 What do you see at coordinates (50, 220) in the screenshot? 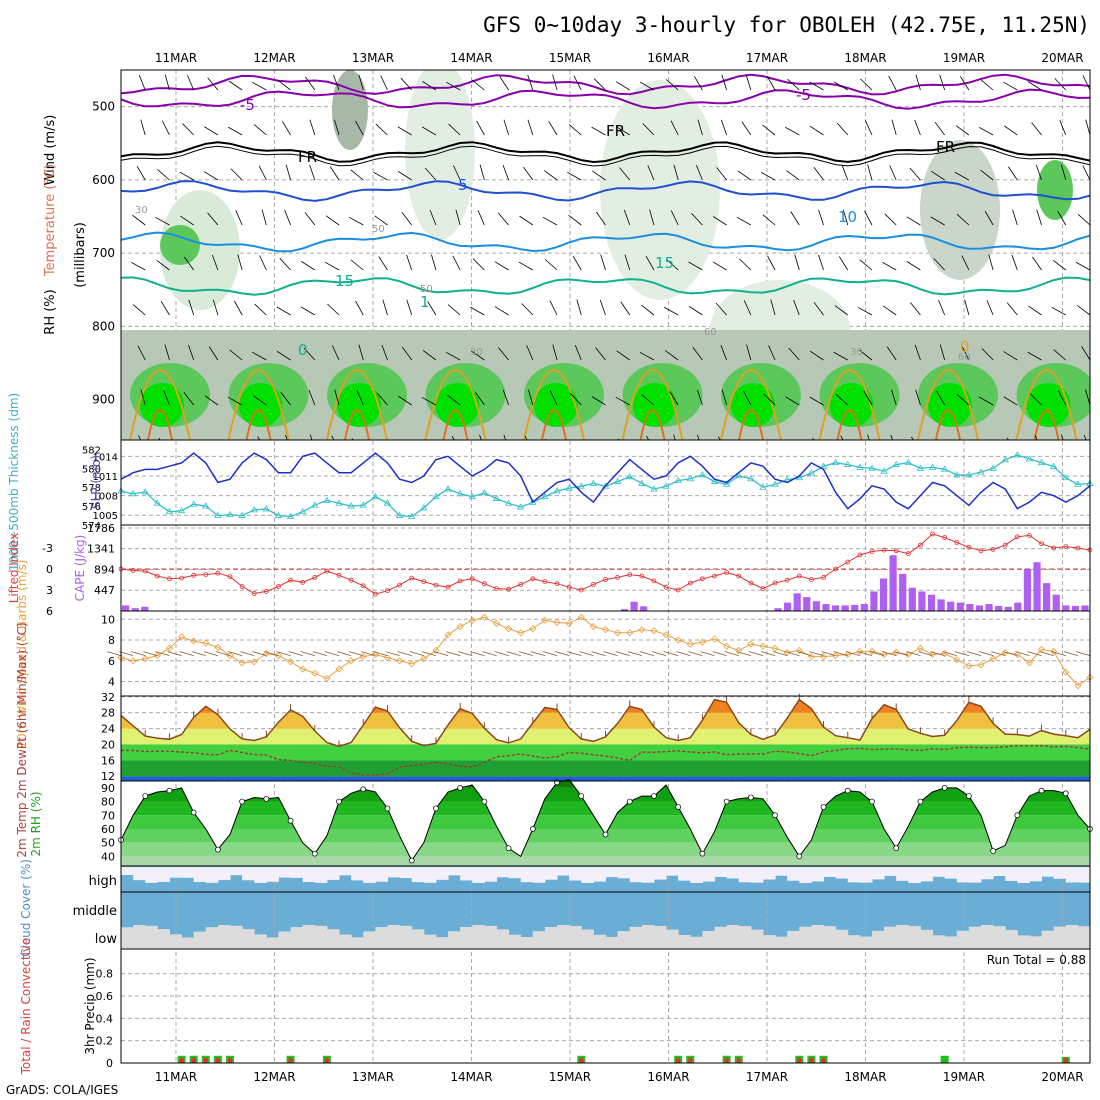
I see `panel-label-temperature: Temperature (°C)` at bounding box center [50, 220].